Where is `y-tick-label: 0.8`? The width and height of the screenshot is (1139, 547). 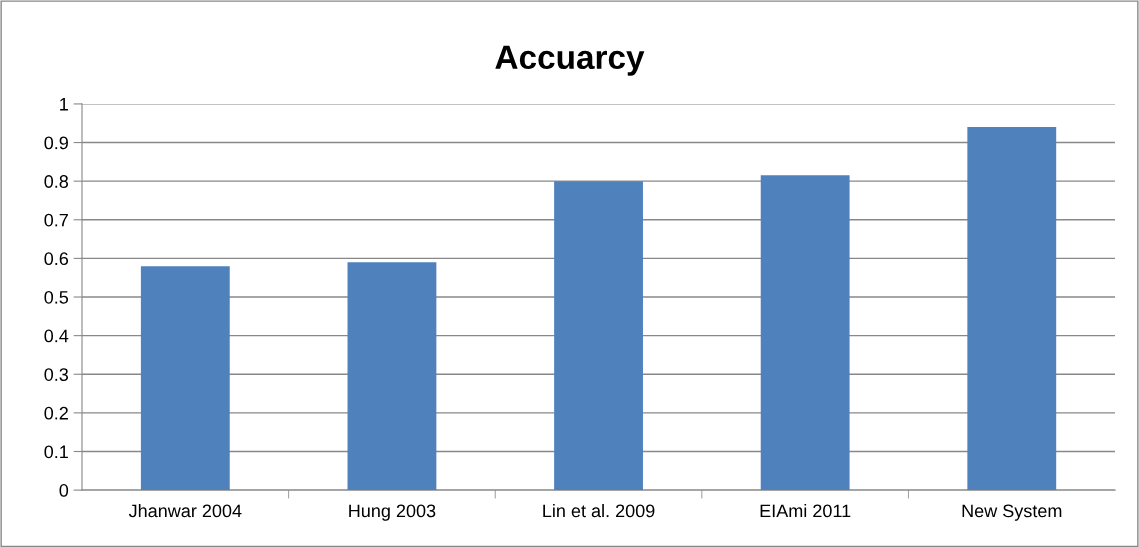
y-tick-label: 0.8 is located at coordinates (56, 181).